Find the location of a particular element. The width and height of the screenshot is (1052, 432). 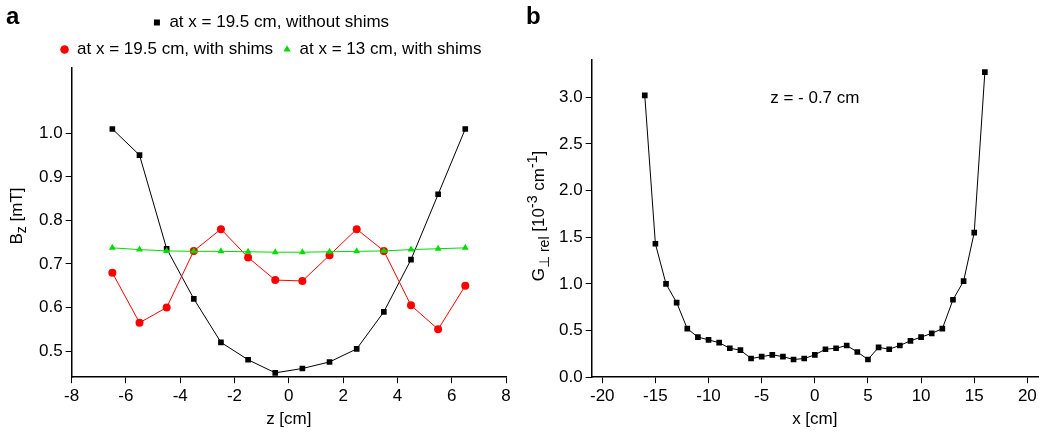

x-tick-label: -20 is located at coordinates (602, 396).